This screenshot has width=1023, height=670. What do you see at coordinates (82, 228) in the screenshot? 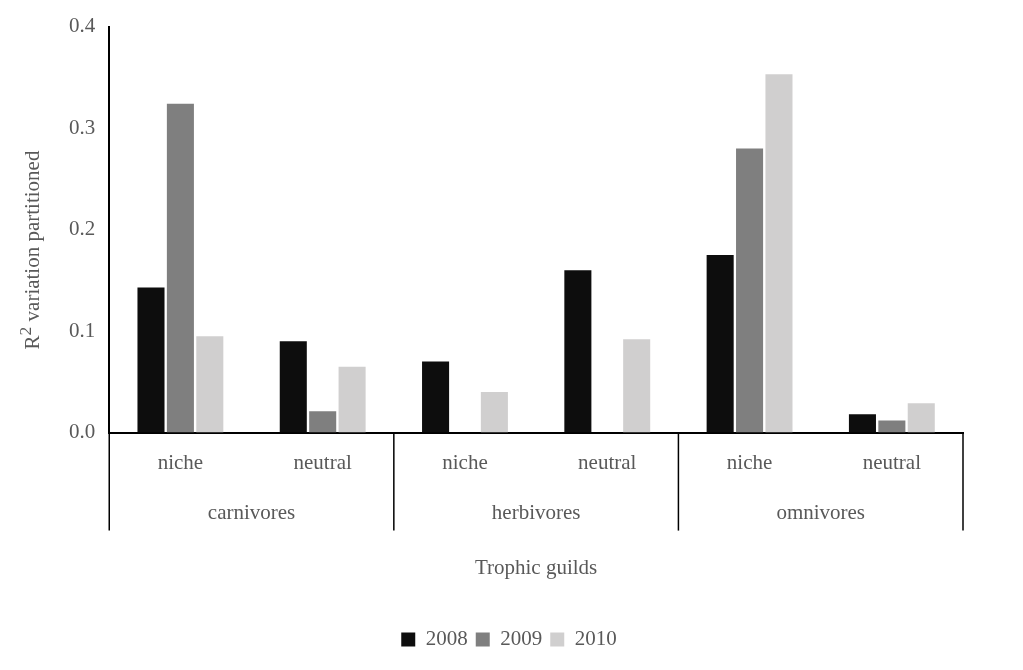
I see `y-tick-label: 0.2` at bounding box center [82, 228].